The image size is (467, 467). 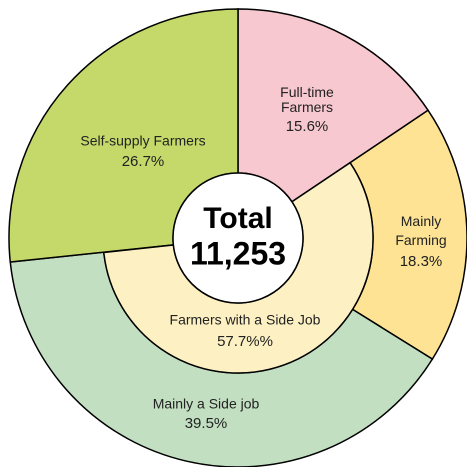 What do you see at coordinates (307, 126) in the screenshot?
I see `value-label: 15.6%` at bounding box center [307, 126].